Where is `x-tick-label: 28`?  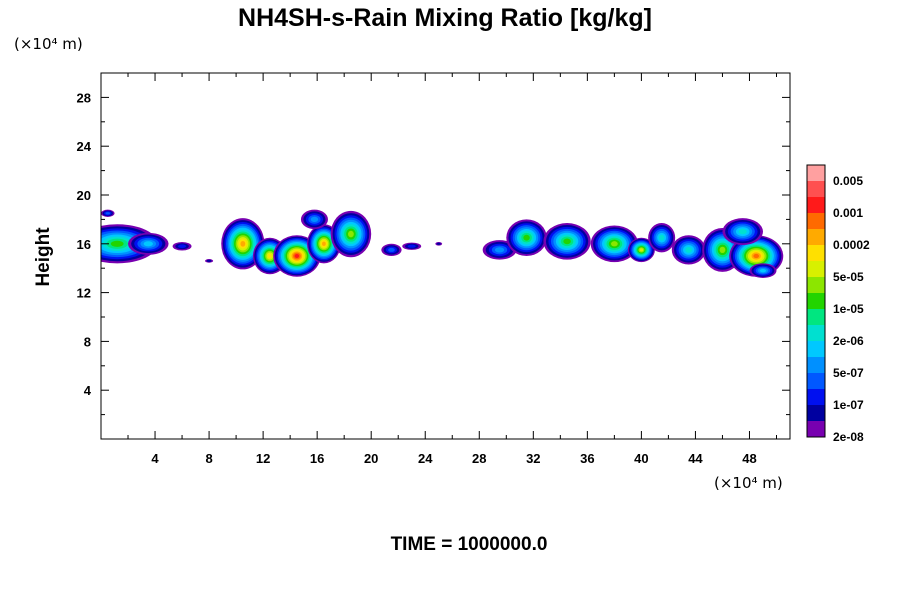 x-tick-label: 28 is located at coordinates (479, 458).